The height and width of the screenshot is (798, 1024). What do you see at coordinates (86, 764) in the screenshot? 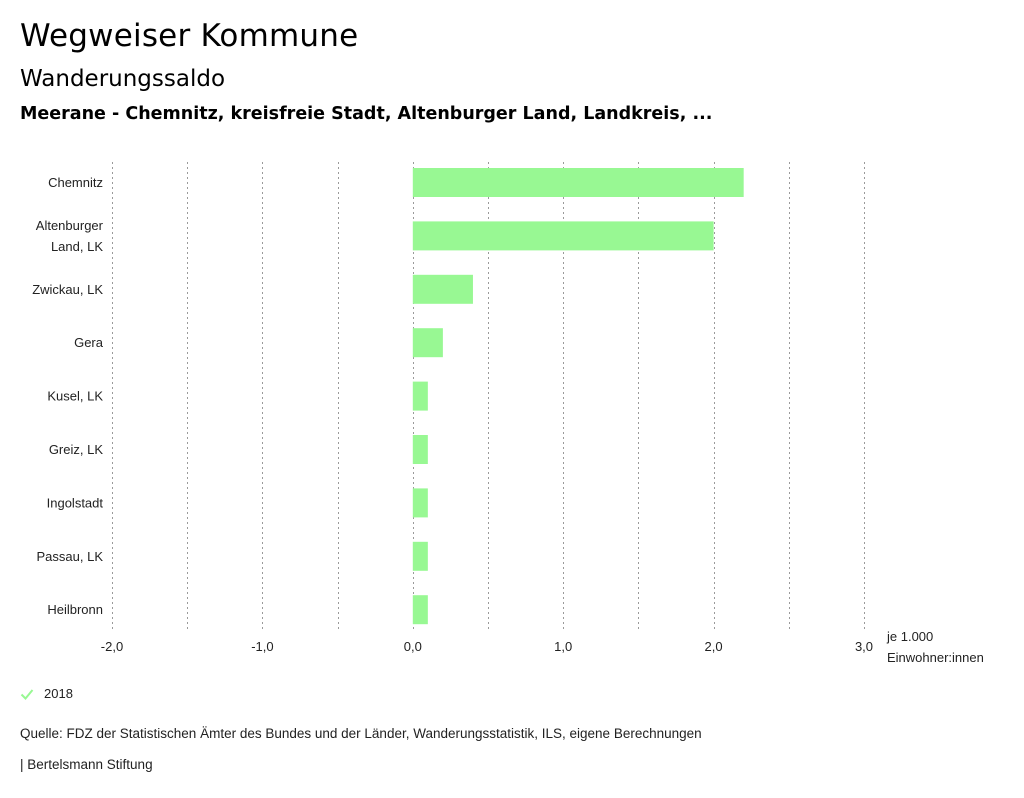
I see `credit: | Bertelsmann Stiftung` at bounding box center [86, 764].